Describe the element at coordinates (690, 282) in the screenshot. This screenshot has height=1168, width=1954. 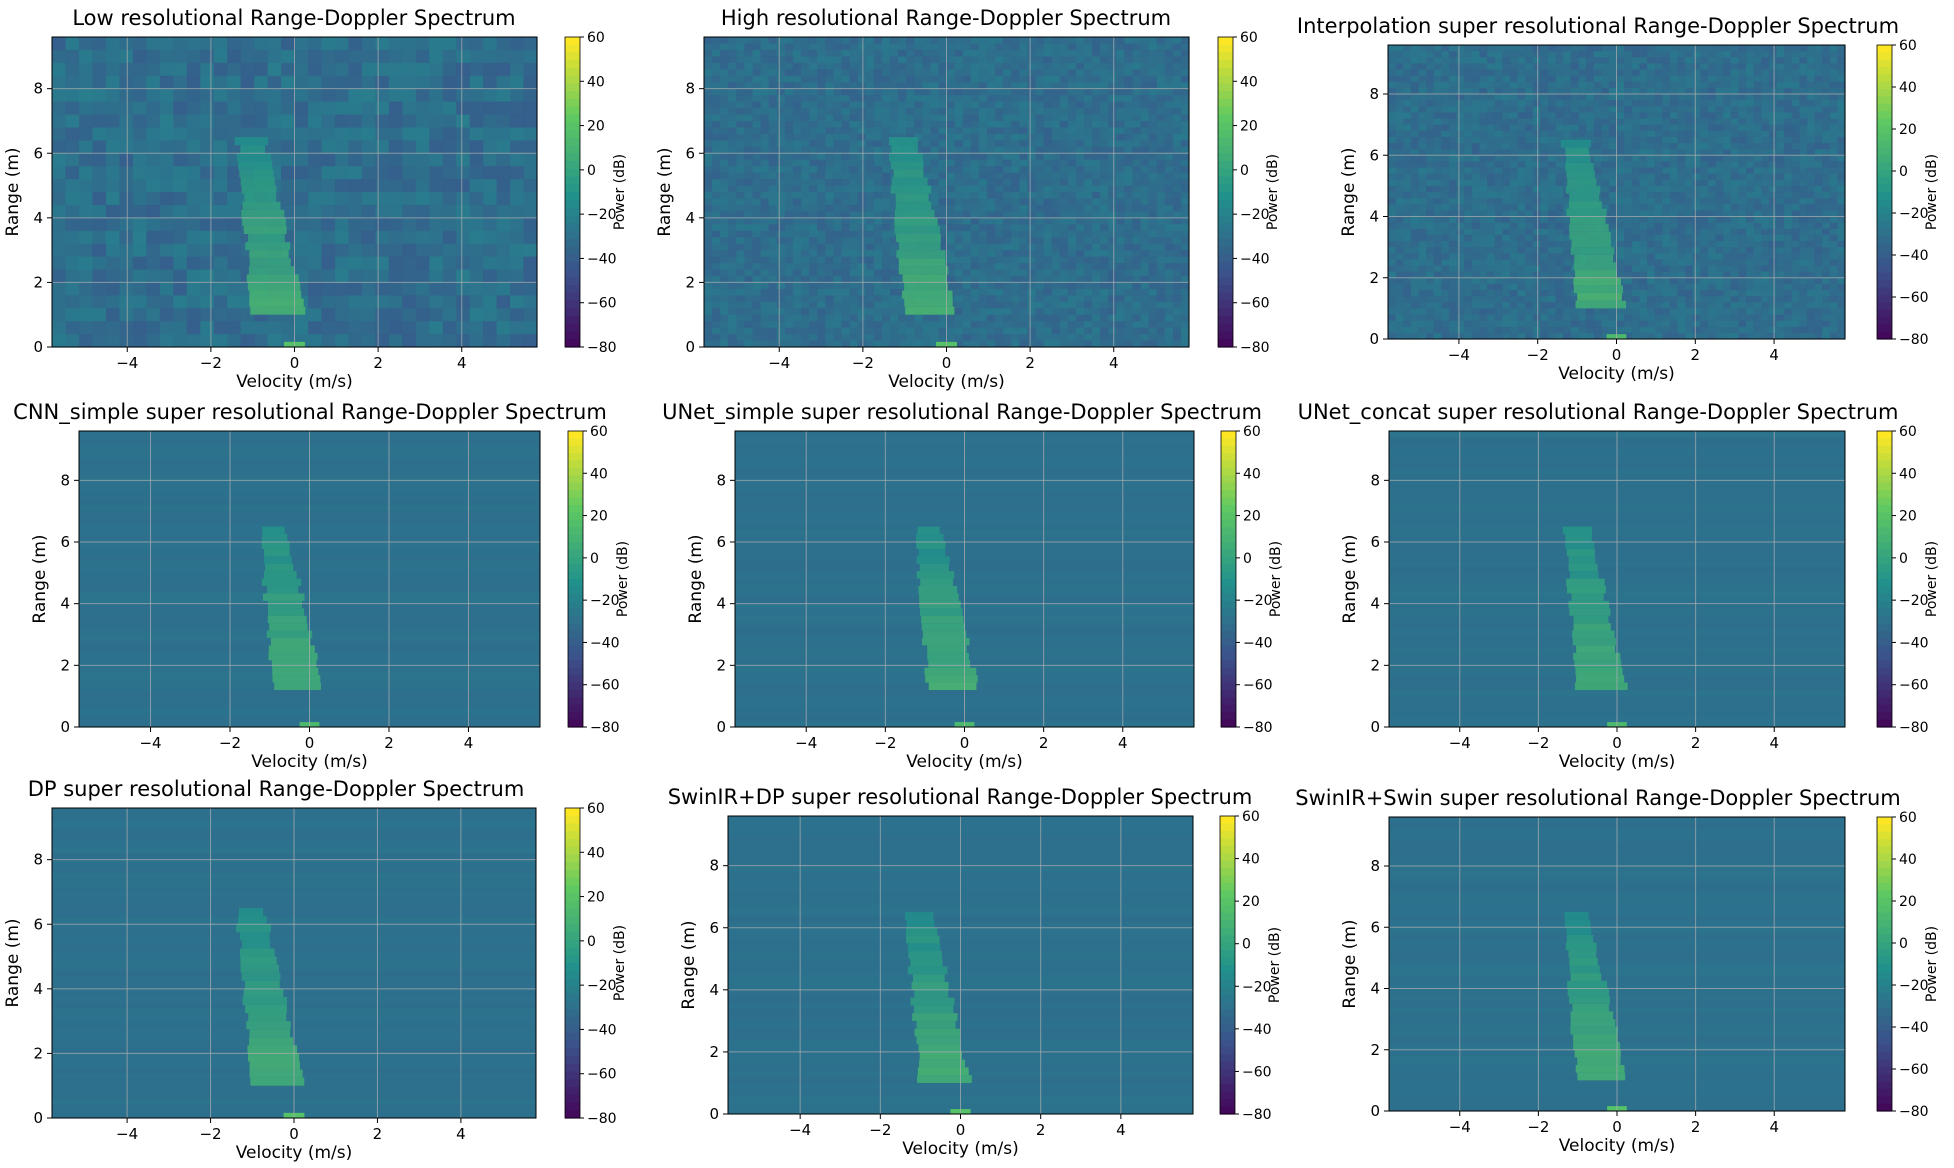
I see `y-tick-label: 2` at that location.